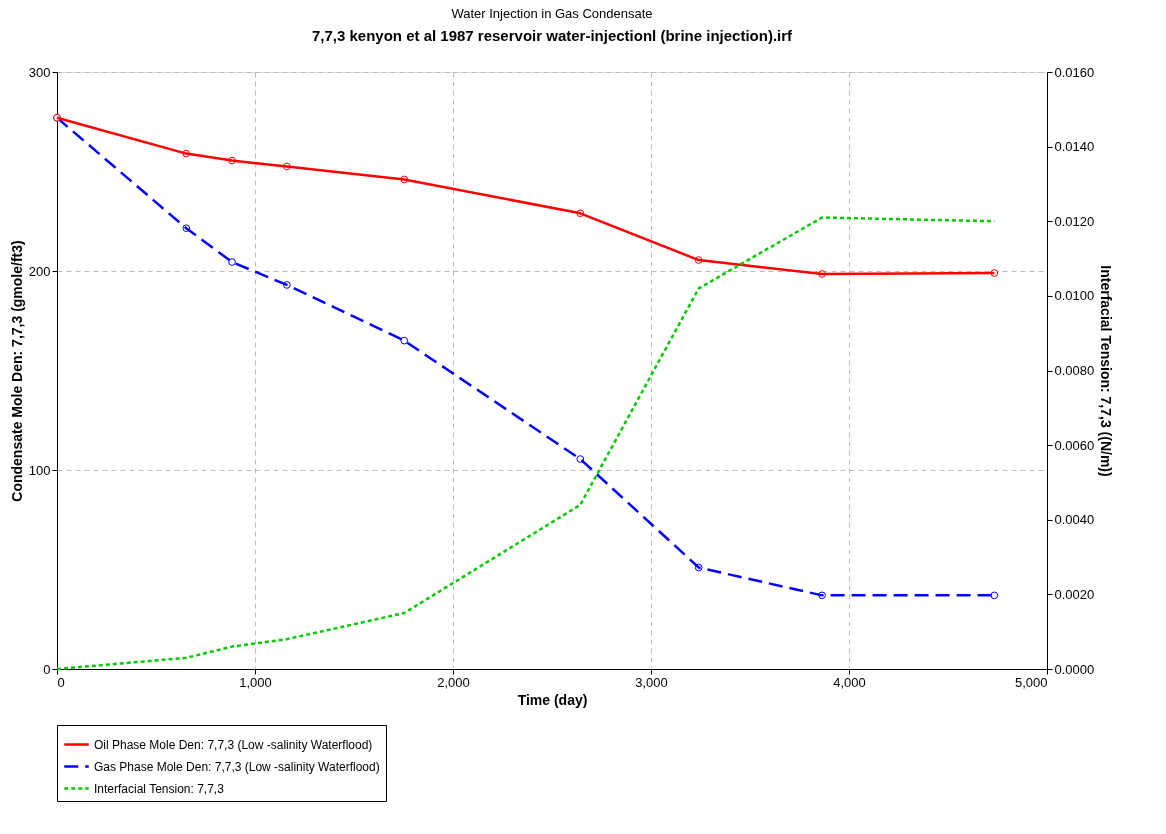 The height and width of the screenshot is (834, 1166). I want to click on x-tick-label: 5,000, so click(1031, 682).